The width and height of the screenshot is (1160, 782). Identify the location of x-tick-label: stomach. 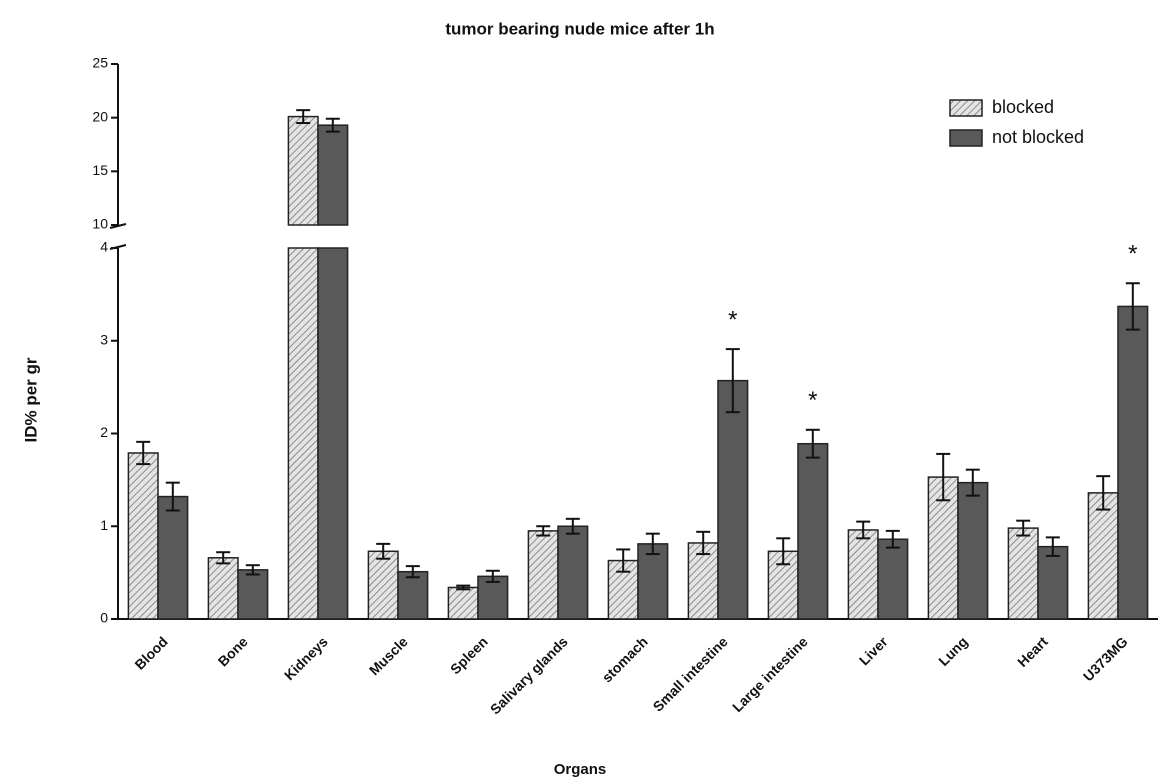
(625, 659).